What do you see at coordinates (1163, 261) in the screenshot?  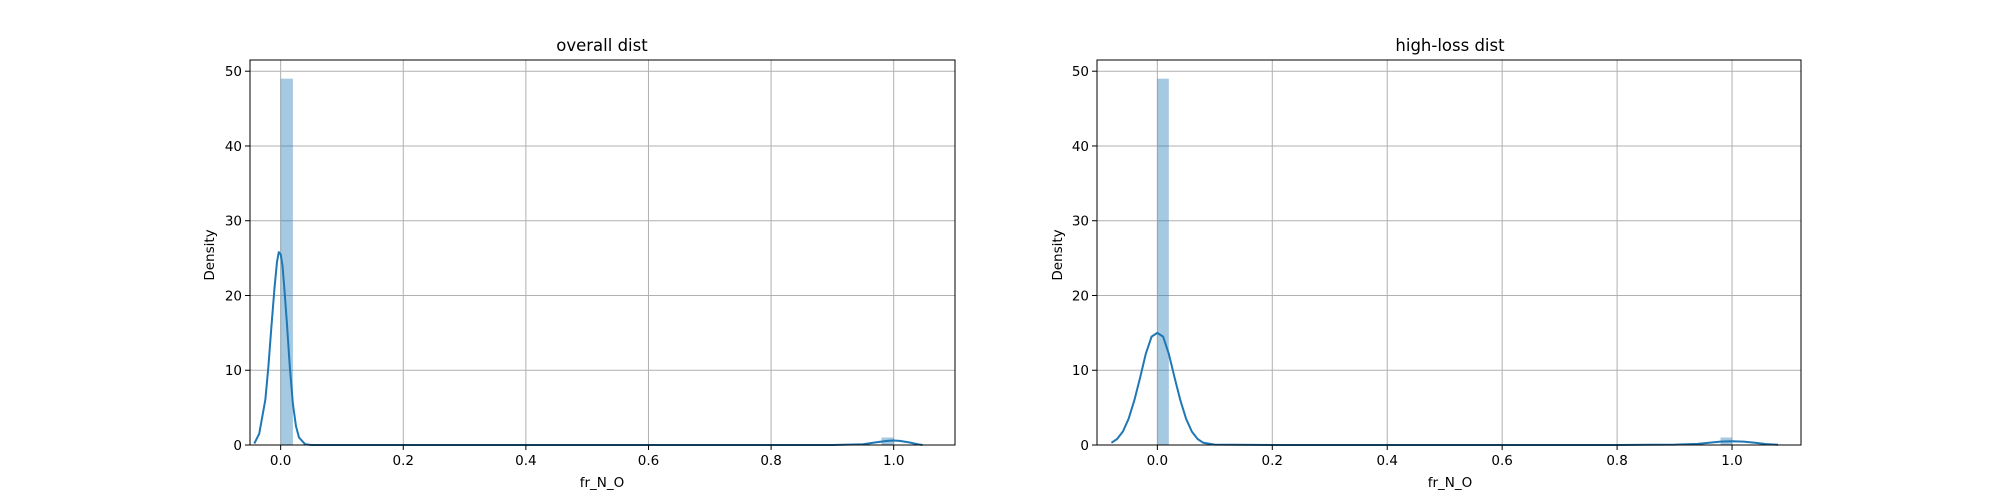 I see `histogram-bar` at bounding box center [1163, 261].